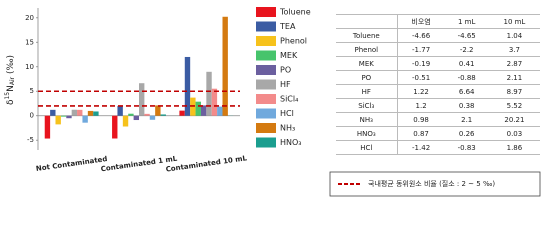 The width and height of the screenshot is (545, 240). What do you see at coordinates (71, 164) in the screenshot?
I see `x-tick-label: Not Contaminated` at bounding box center [71, 164].